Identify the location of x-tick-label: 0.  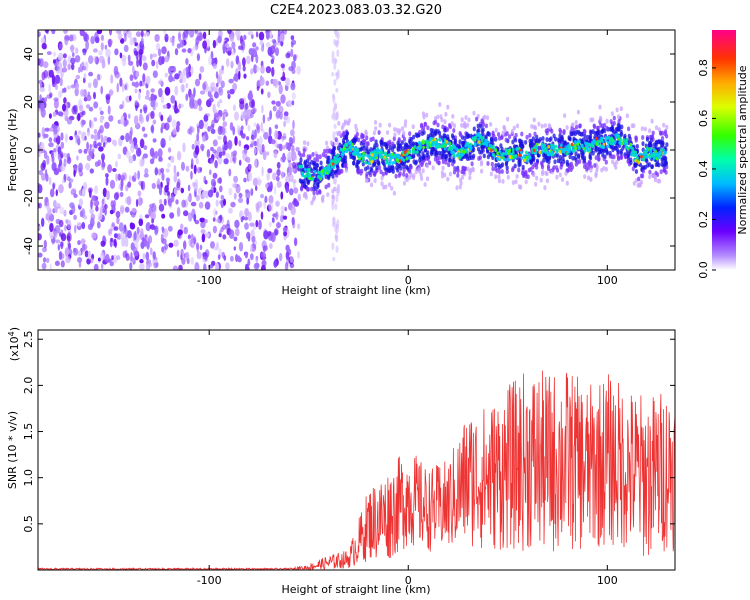
(408, 580).